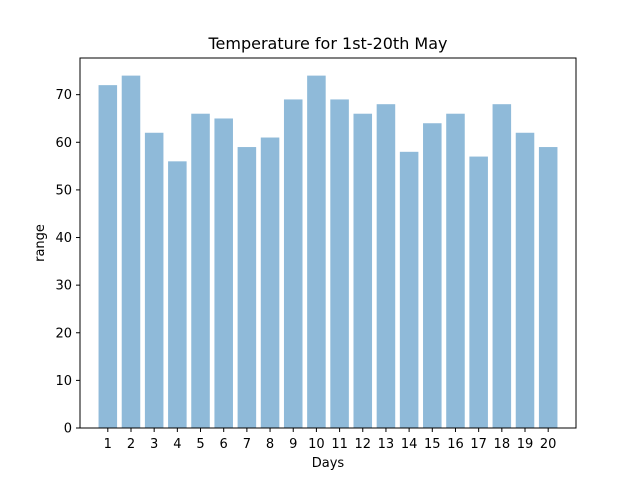 The image size is (640, 480). Describe the element at coordinates (409, 444) in the screenshot. I see `x-tick-label: 14` at that location.